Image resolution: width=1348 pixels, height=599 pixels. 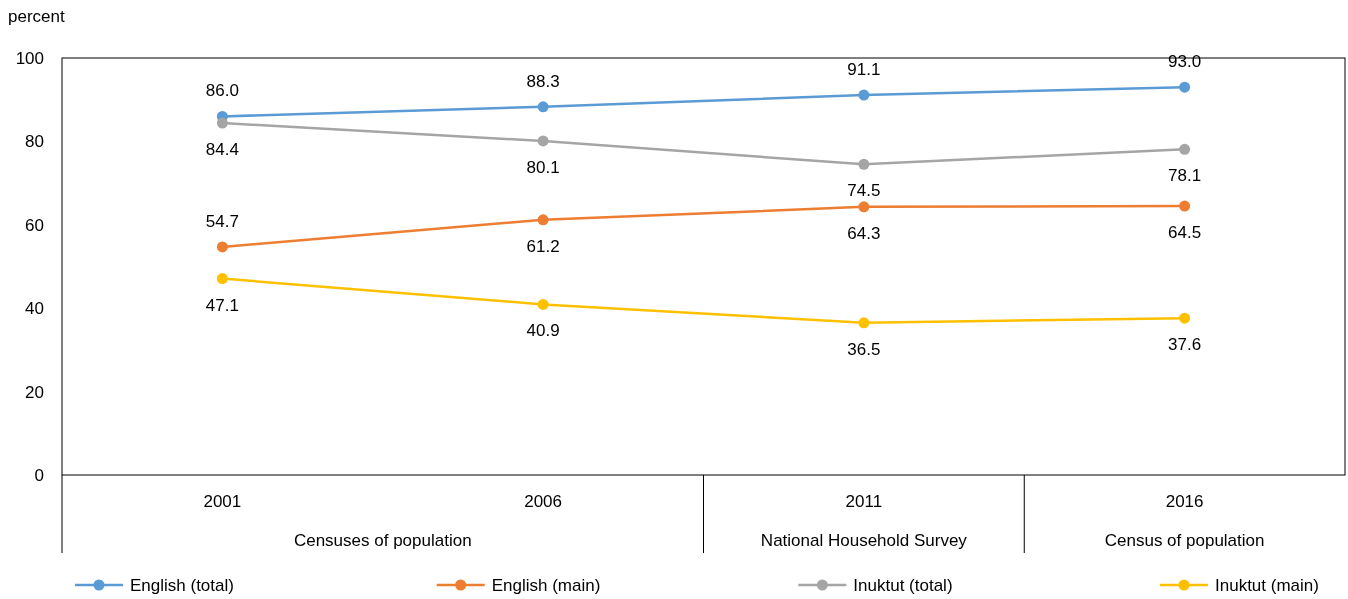 What do you see at coordinates (543, 246) in the screenshot?
I see `data-label: 61.2` at bounding box center [543, 246].